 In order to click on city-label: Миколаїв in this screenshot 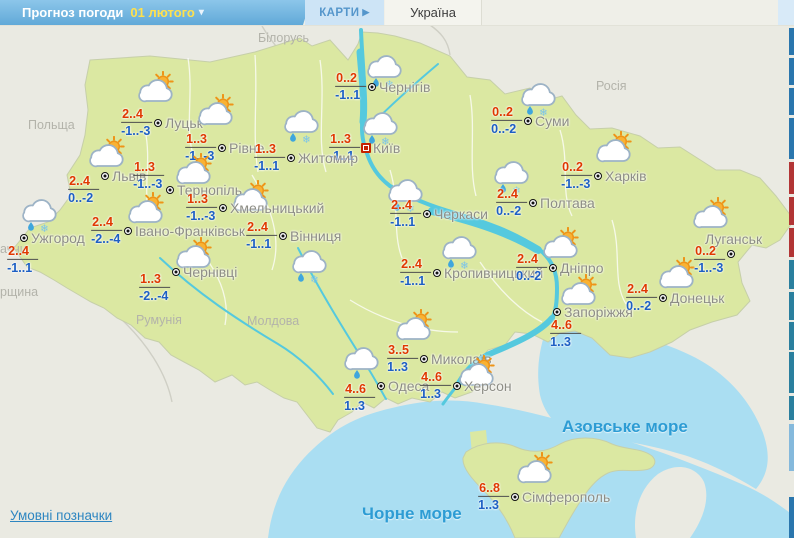, I will do `click(461, 359)`.